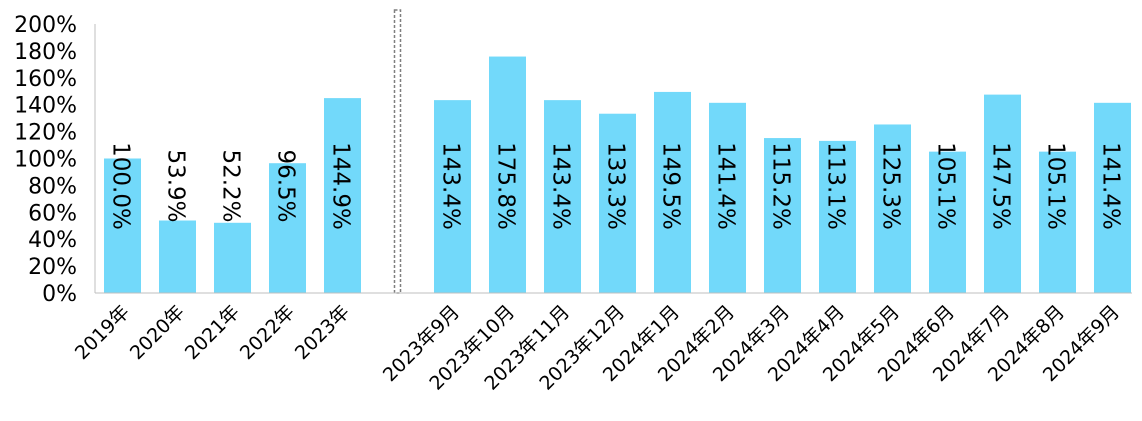 Image resolution: width=1142 pixels, height=421 pixels. What do you see at coordinates (45, 52) in the screenshot?
I see `y-tick-label: 180%` at bounding box center [45, 52].